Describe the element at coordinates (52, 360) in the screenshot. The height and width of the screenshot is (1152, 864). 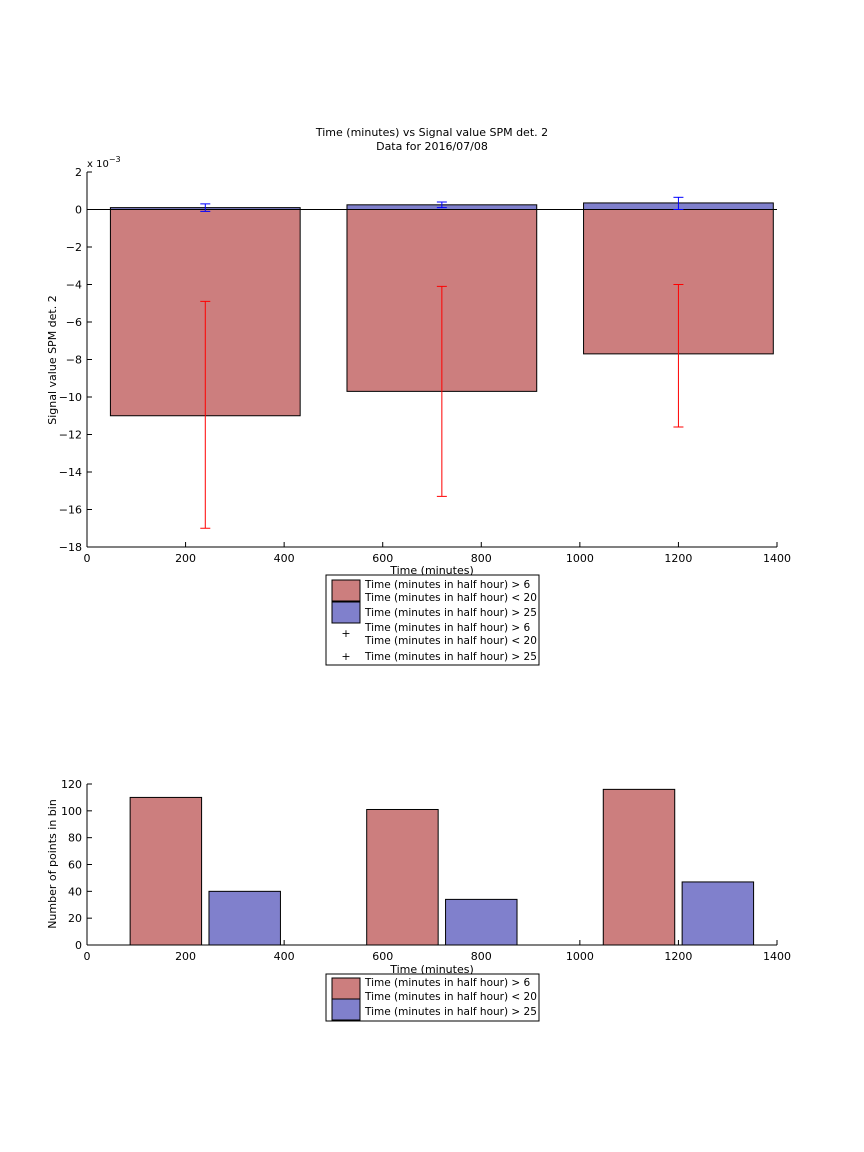
I see `top-ylabel: Signal value SPM det. 2` at that location.